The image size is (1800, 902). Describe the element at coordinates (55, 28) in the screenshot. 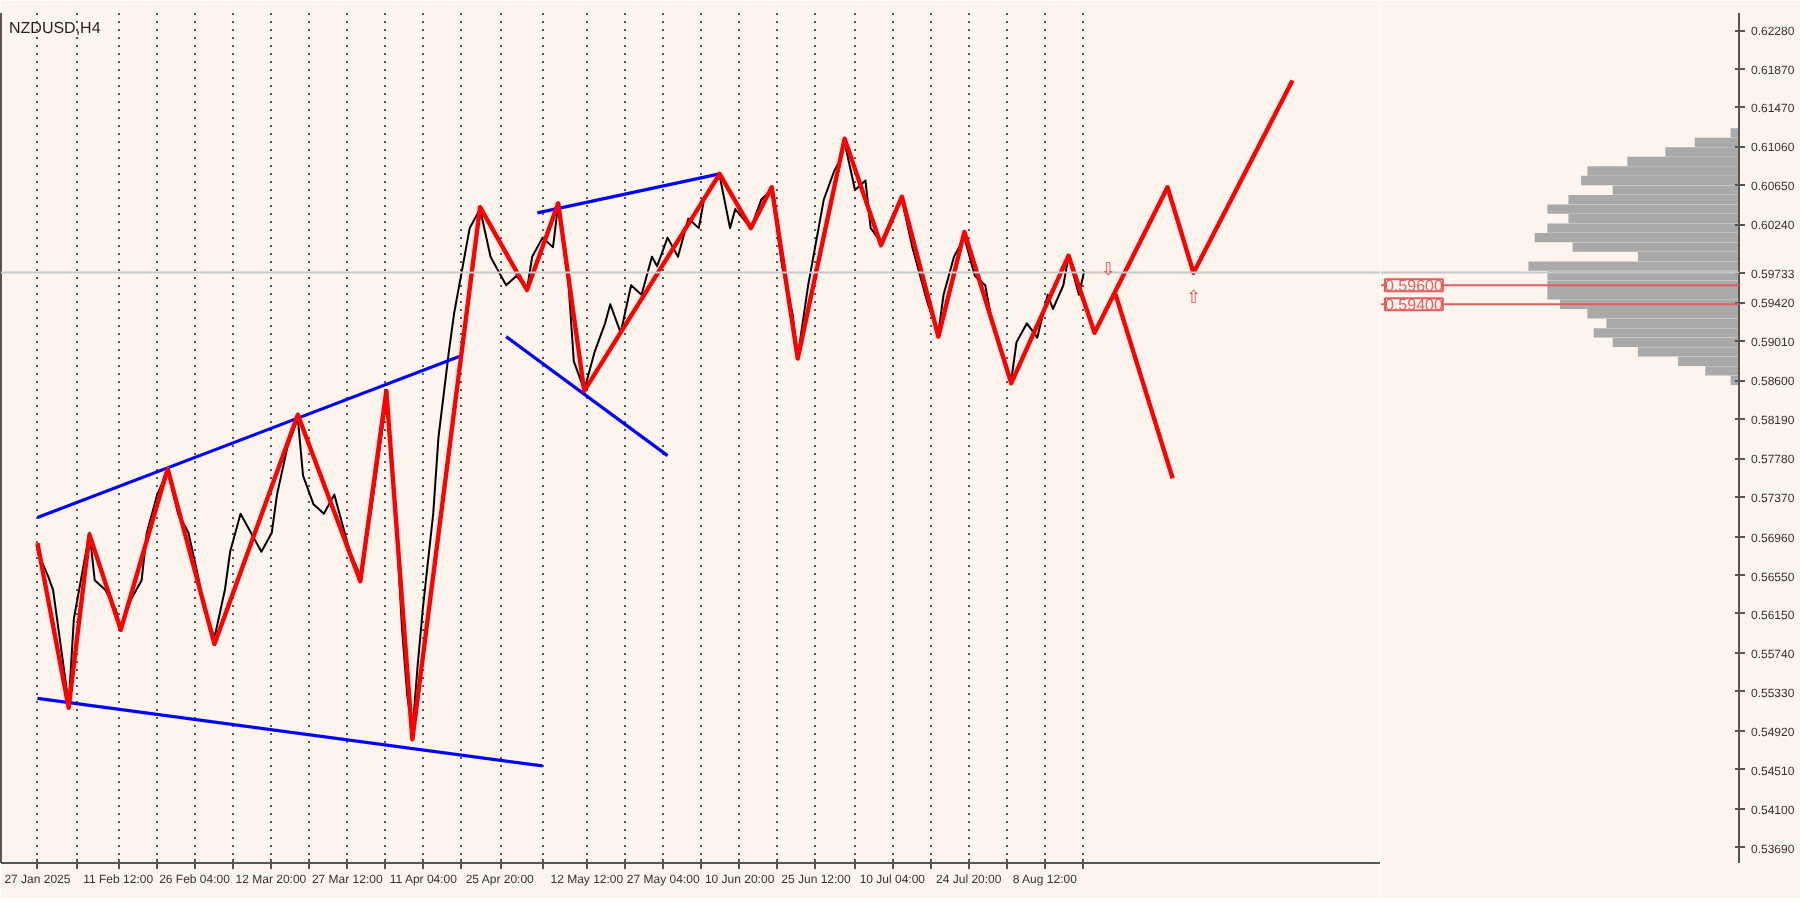

I see `chart-title: NZDUSD,H4` at that location.